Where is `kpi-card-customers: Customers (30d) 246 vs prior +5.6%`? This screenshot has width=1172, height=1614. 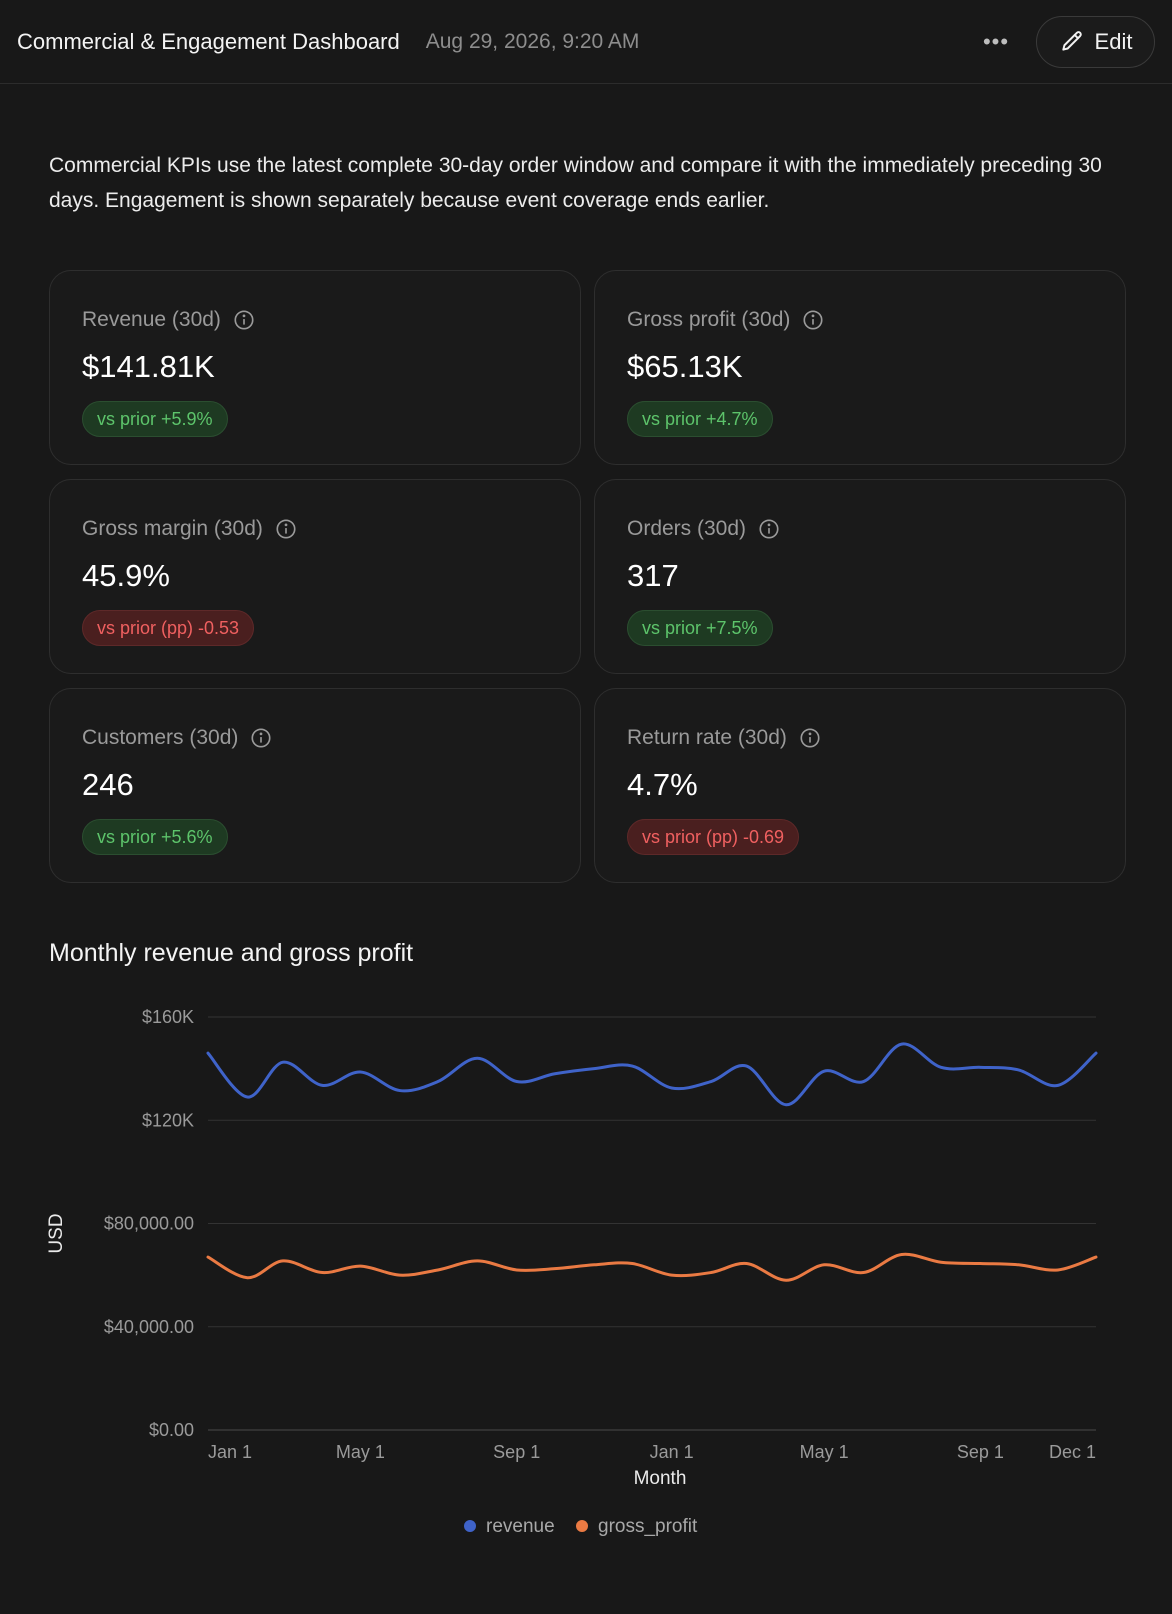 kpi-card-customers: Customers (30d) 246 vs prior +5.6% is located at coordinates (315, 785).